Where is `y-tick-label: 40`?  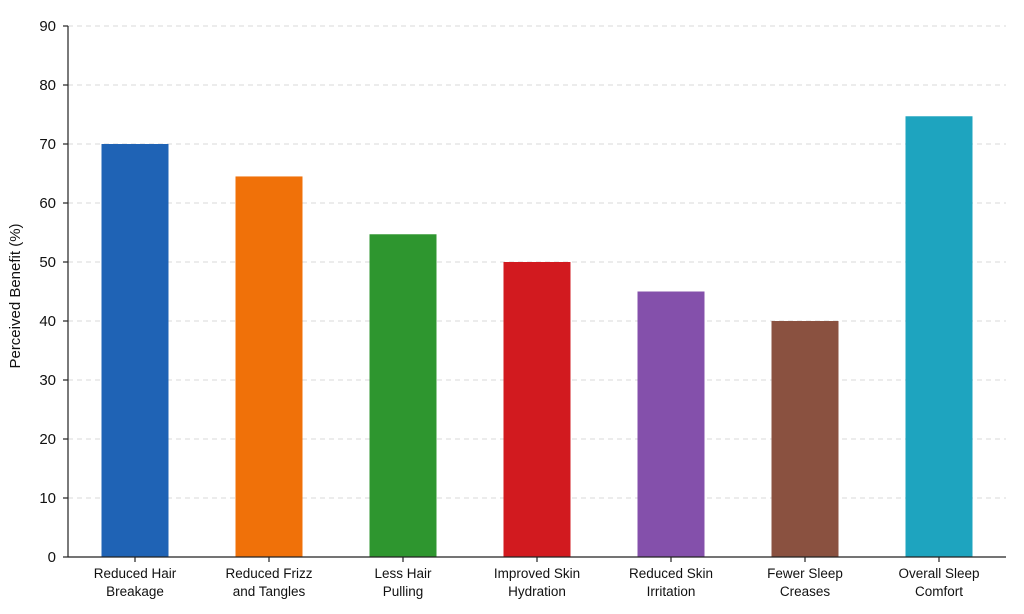
y-tick-label: 40 is located at coordinates (47, 321).